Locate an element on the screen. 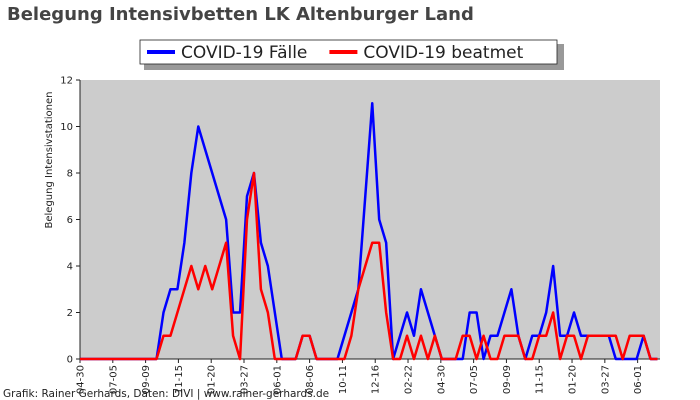 This screenshot has height=400, width=700. y-tick-label: 8 is located at coordinates (70, 174).